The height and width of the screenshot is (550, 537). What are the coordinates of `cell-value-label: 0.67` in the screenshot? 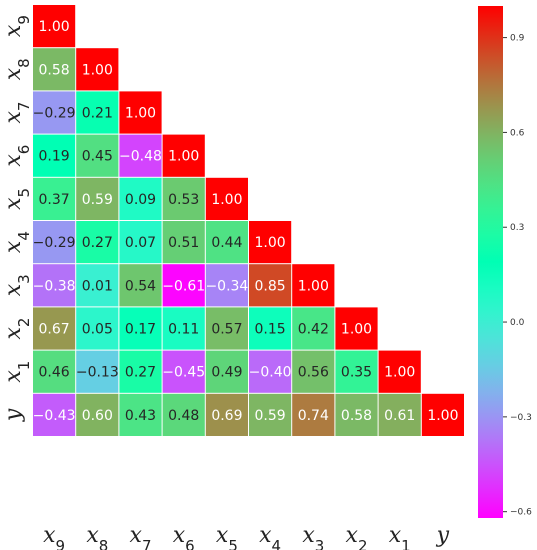 It's located at (54, 330).